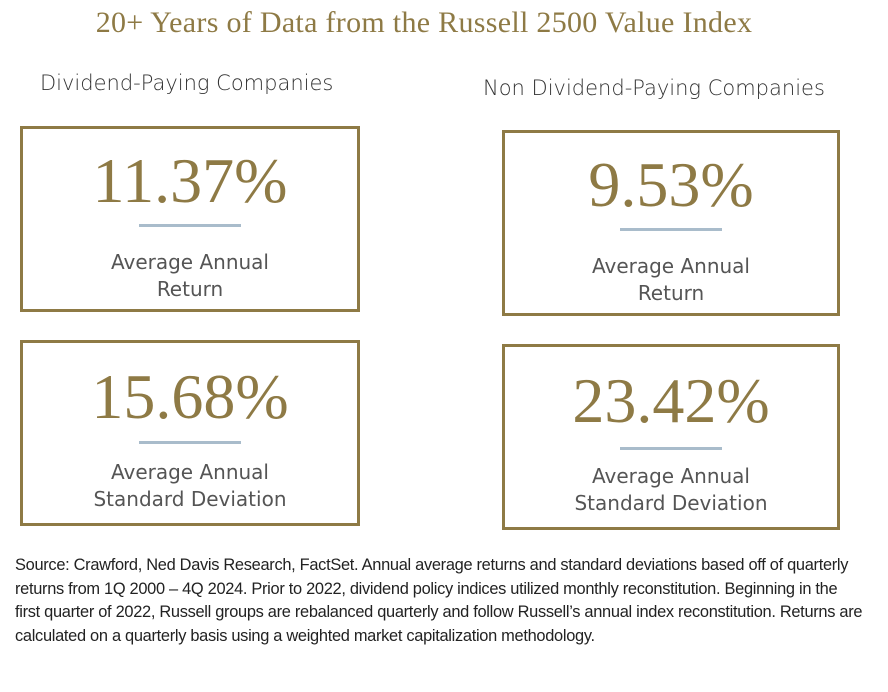 This screenshot has height=692, width=888. Describe the element at coordinates (187, 83) in the screenshot. I see `dividend-paying-heading: Dividend-Paying Companies` at that location.